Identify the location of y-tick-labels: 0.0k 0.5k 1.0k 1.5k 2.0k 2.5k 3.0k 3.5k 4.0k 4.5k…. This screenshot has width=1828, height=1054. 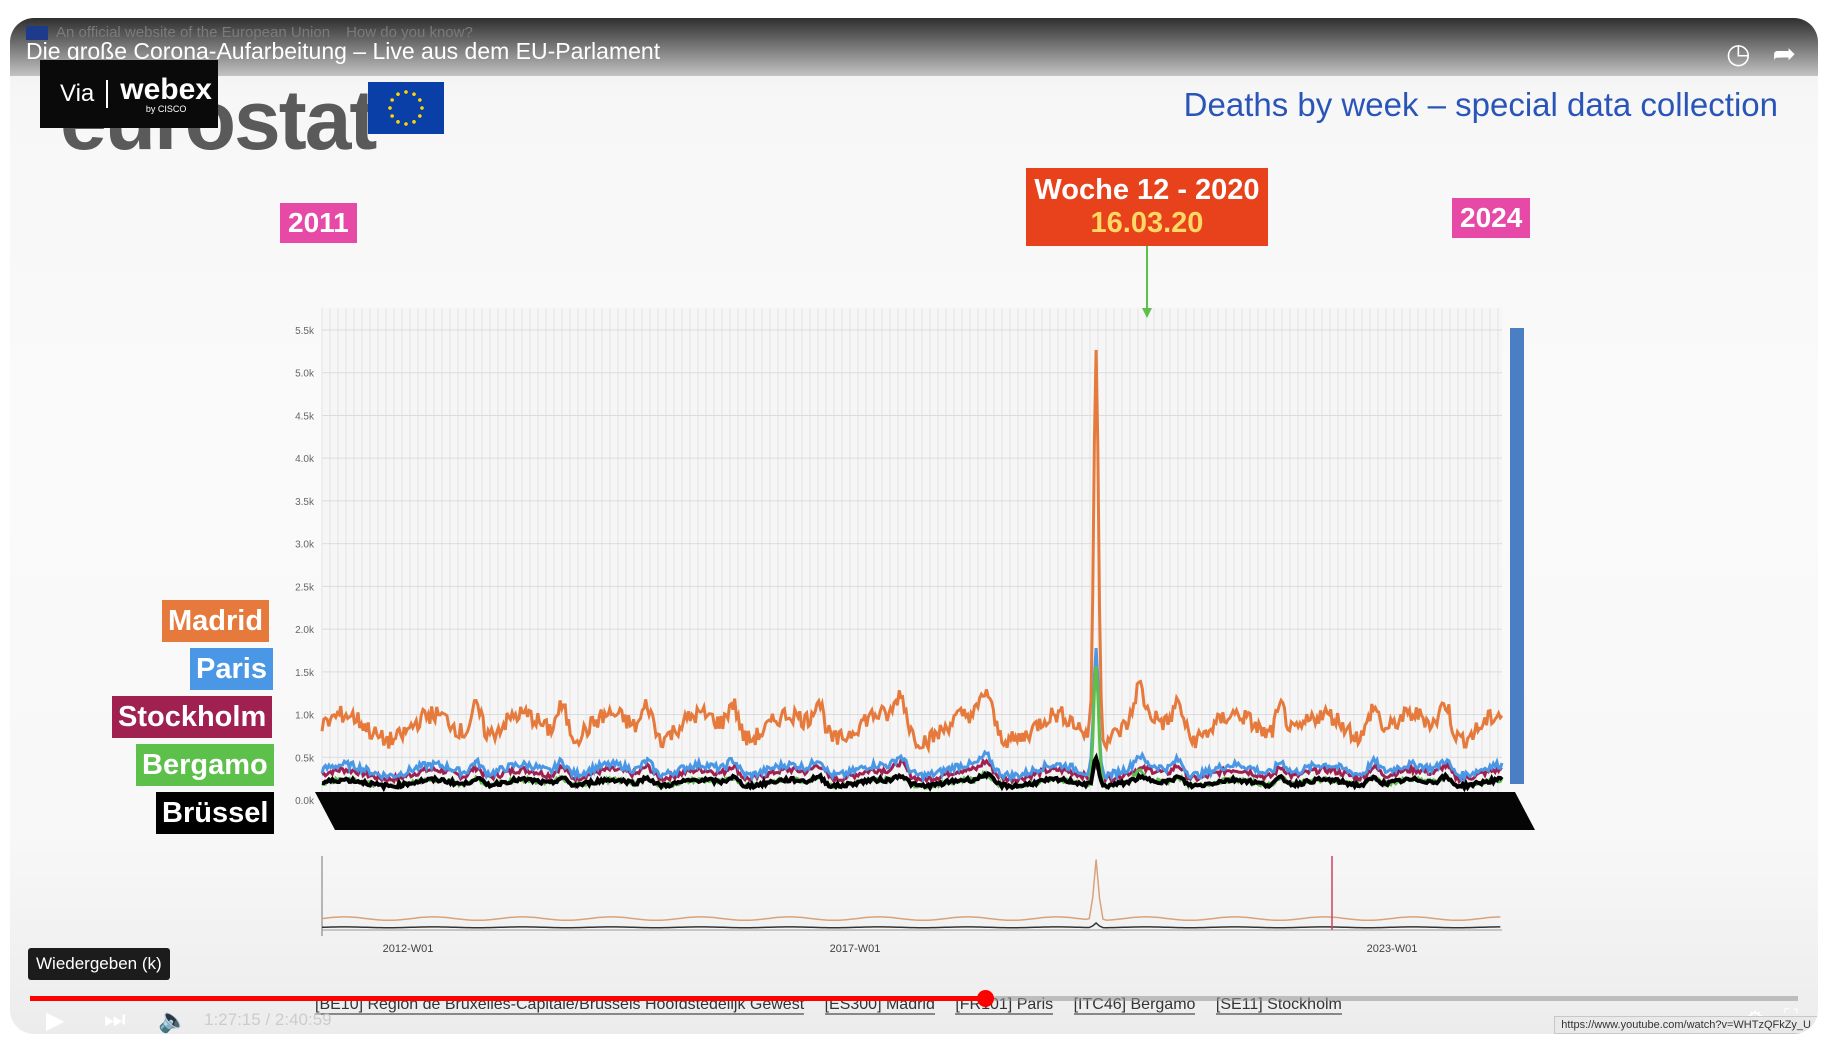
(305, 566).